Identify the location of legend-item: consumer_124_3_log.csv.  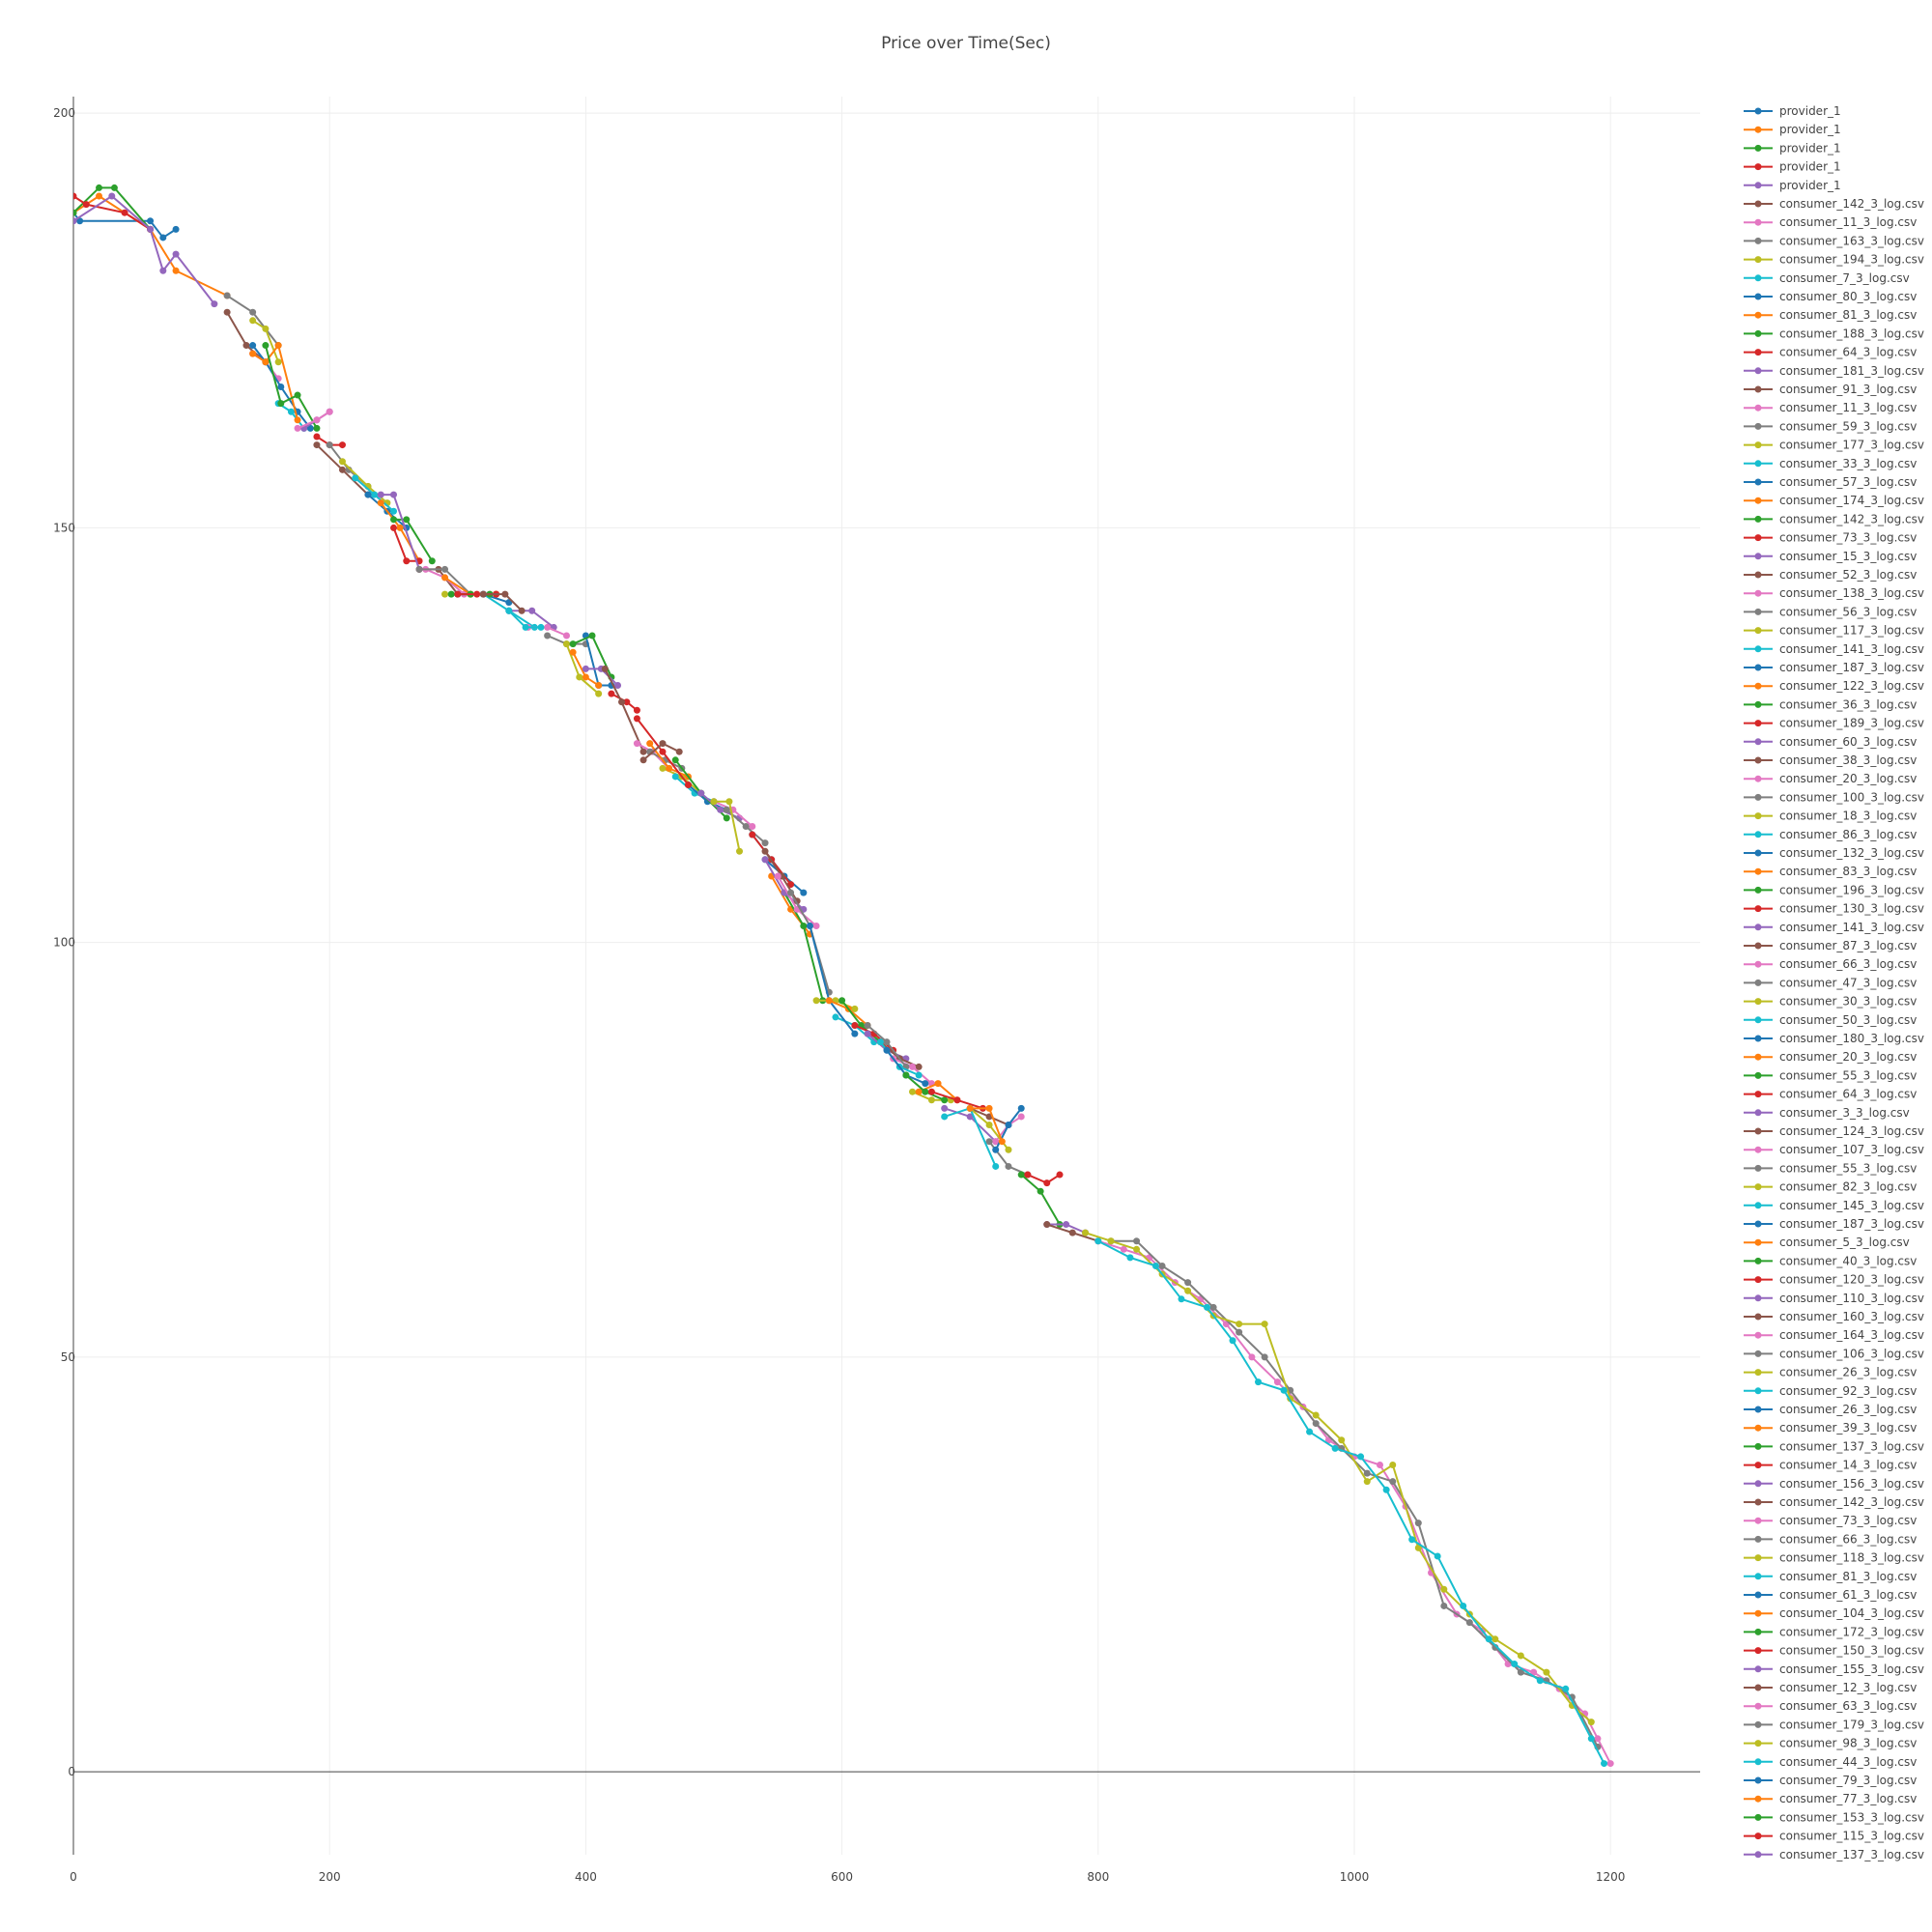
(1834, 1131).